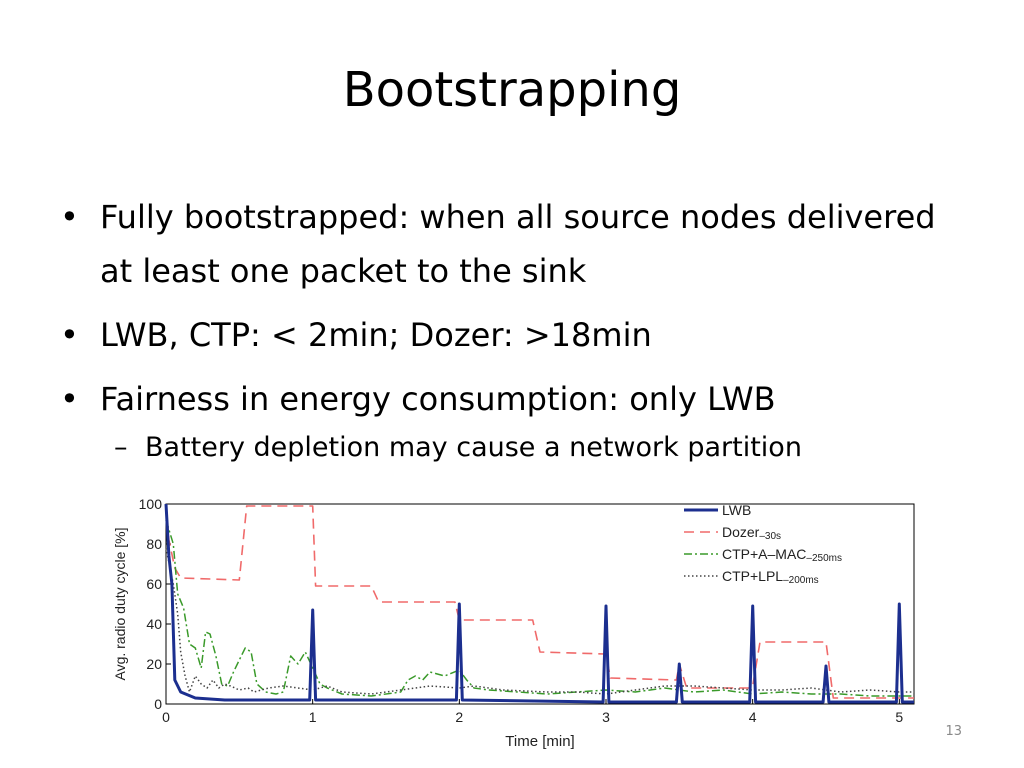 Image resolution: width=1024 pixels, height=768 pixels. Describe the element at coordinates (736, 510) in the screenshot. I see `legend-label: LWB` at that location.